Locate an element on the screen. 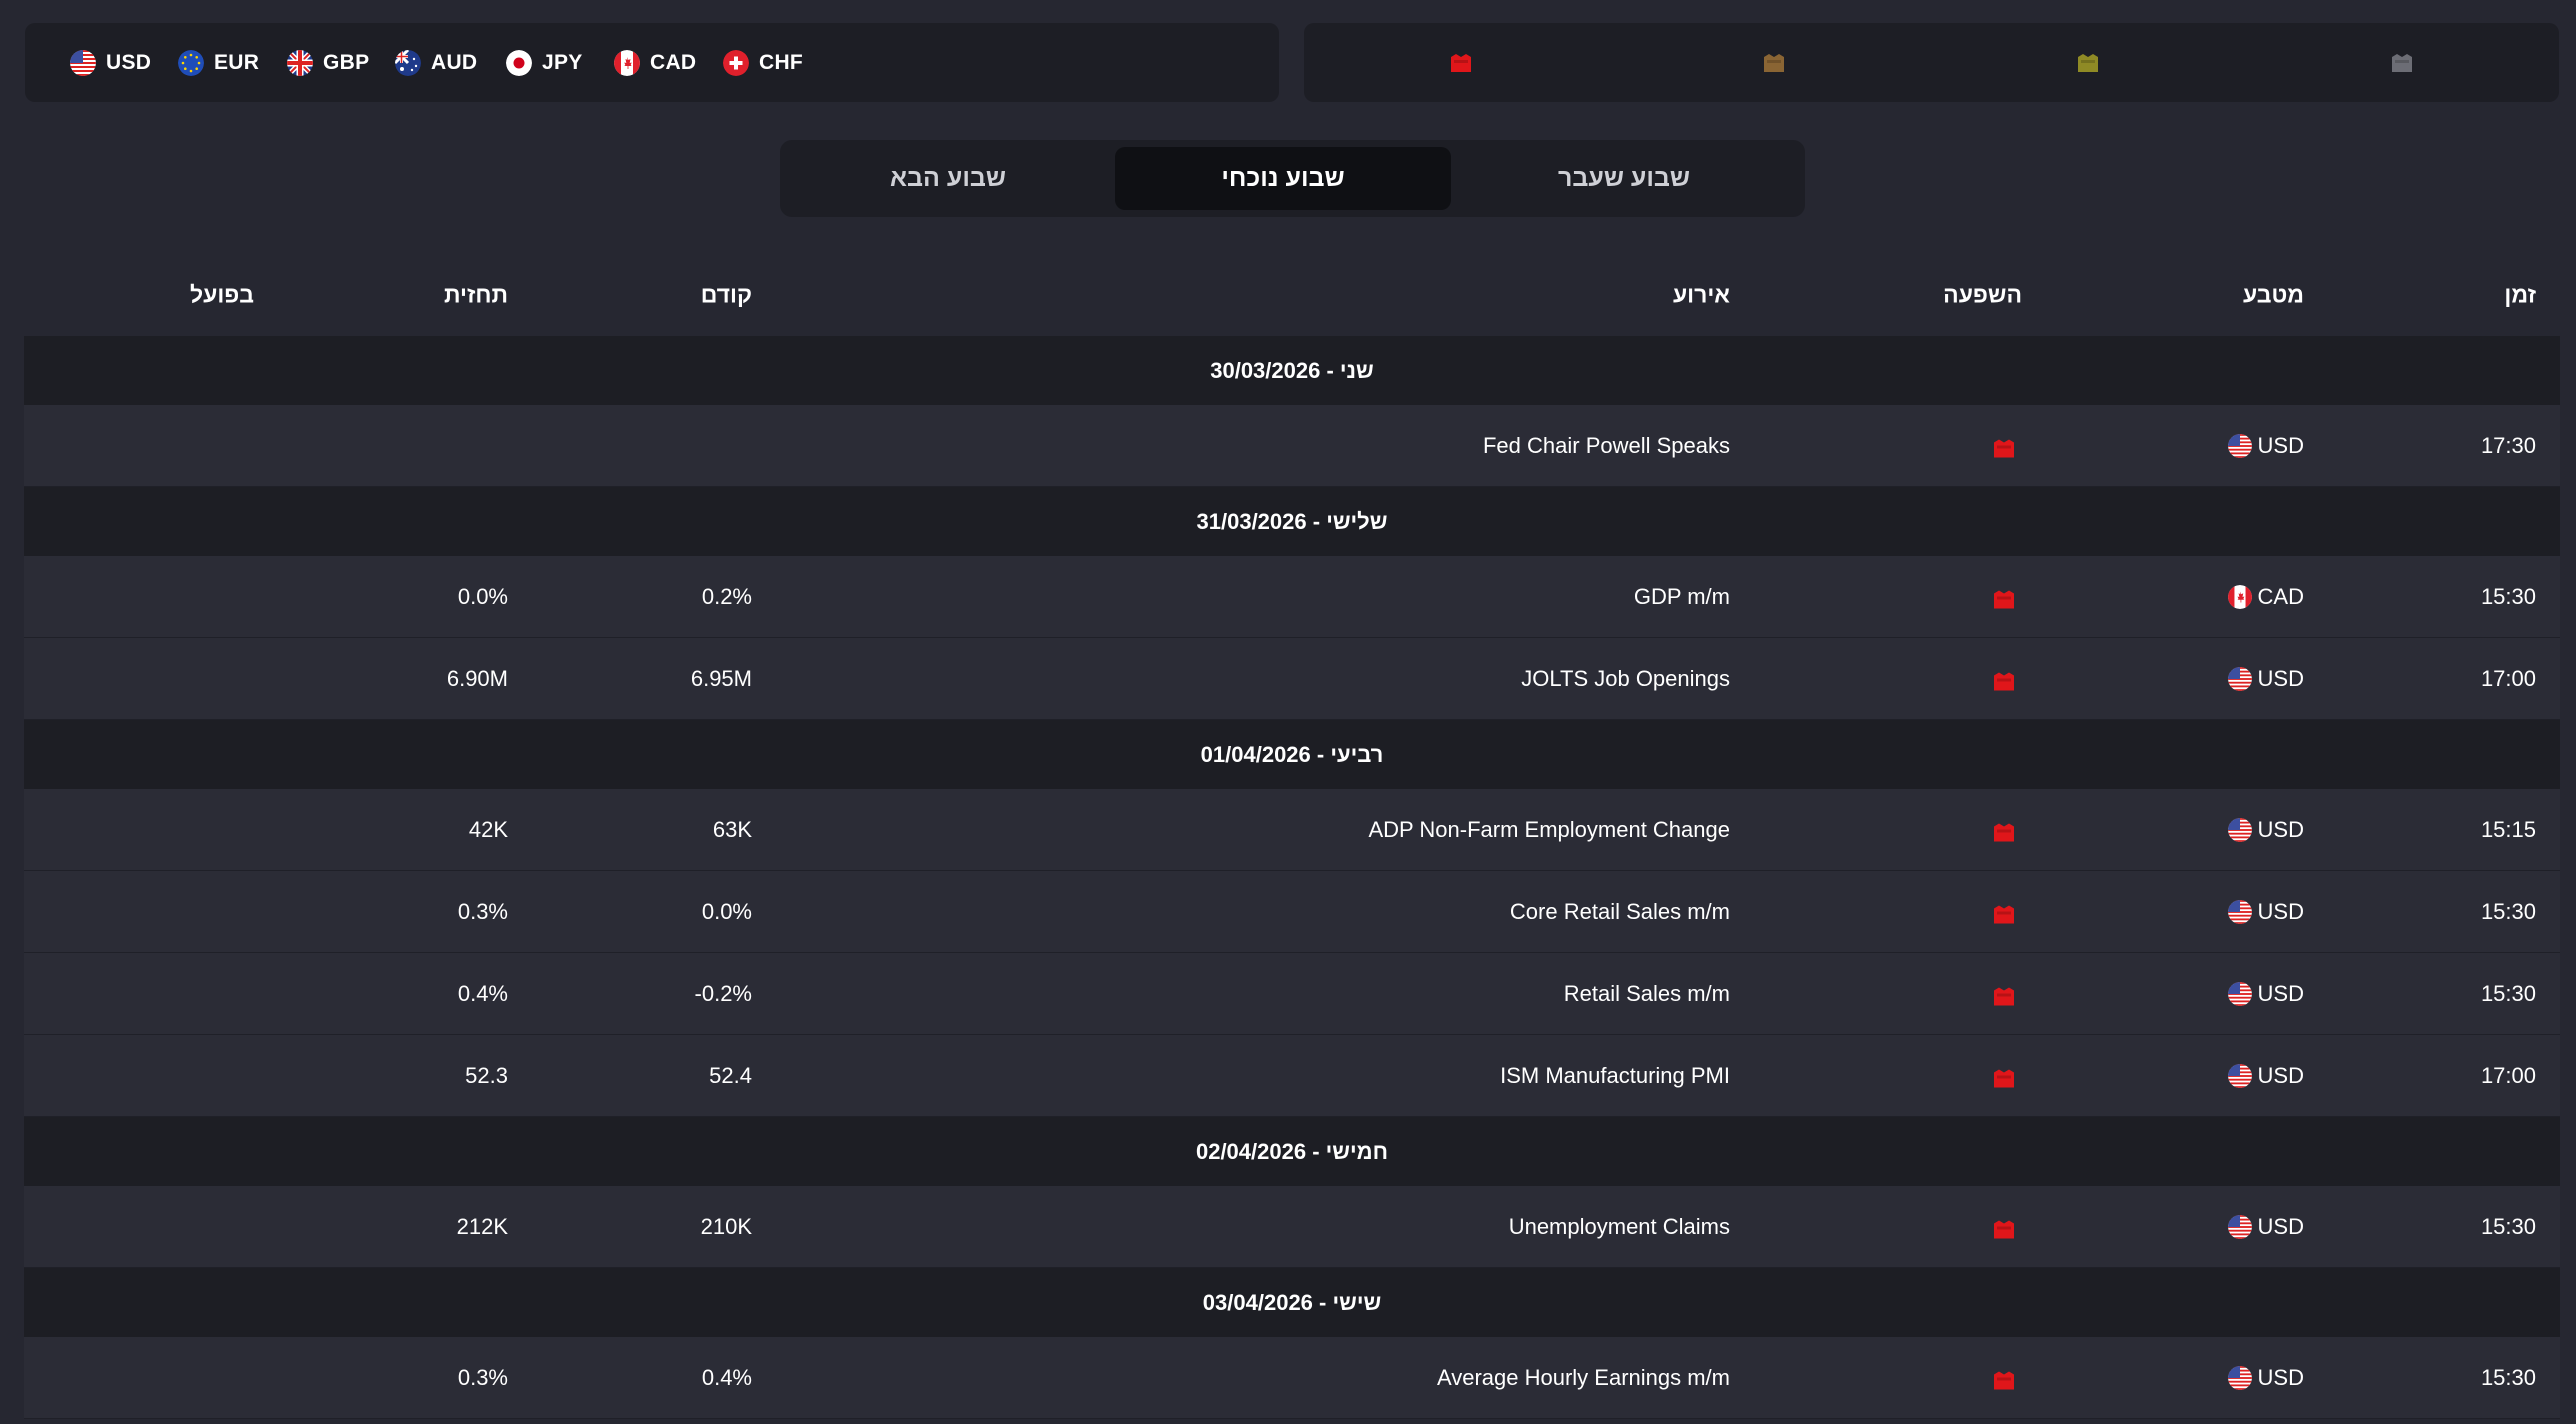  impact-filter-medium is located at coordinates (1774, 62).